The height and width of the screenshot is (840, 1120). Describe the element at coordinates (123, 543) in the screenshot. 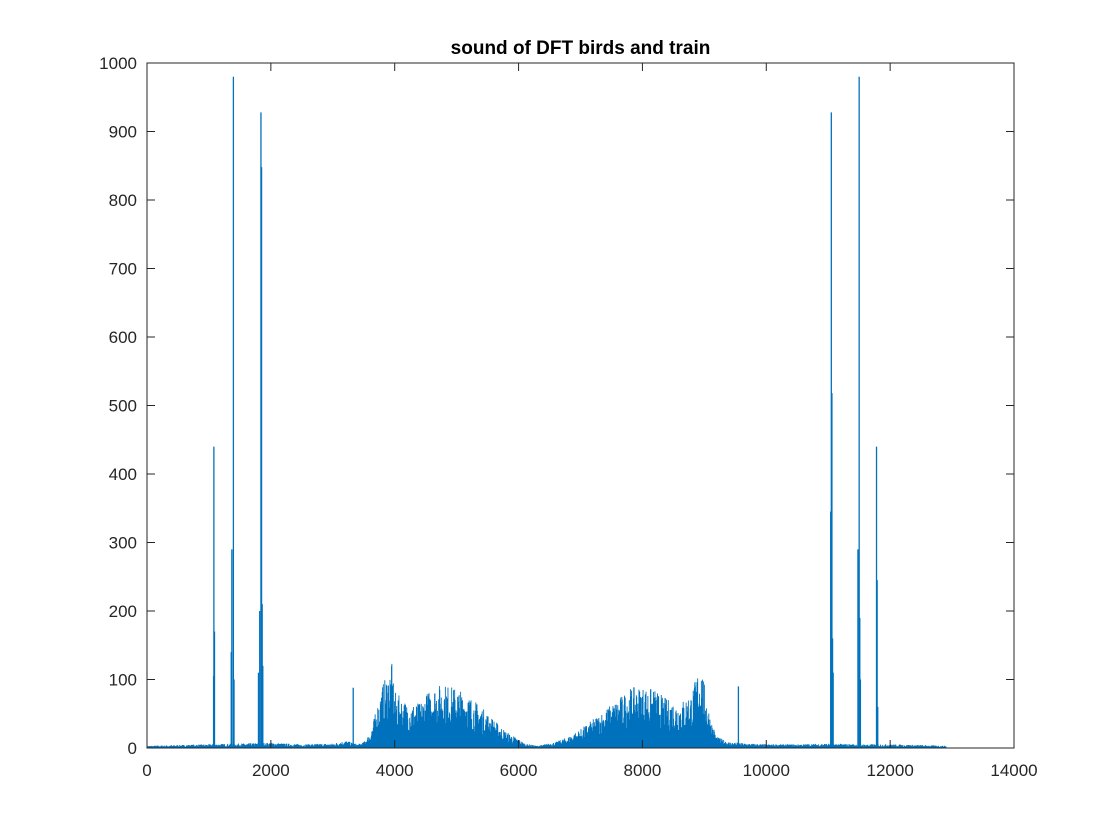

I see `y-tick-label-3: 300` at that location.